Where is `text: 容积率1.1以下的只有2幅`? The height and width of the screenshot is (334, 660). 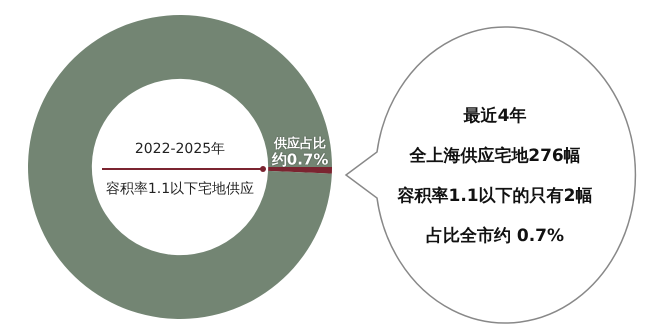 text: 容积率1.1以下的只有2幅 is located at coordinates (495, 196).